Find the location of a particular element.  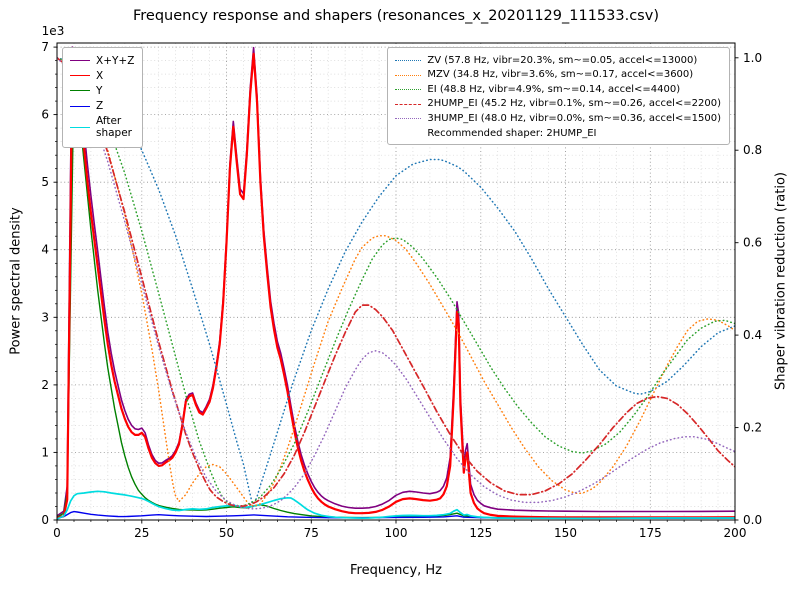

svg-text: 0.2 is located at coordinates (752, 428).